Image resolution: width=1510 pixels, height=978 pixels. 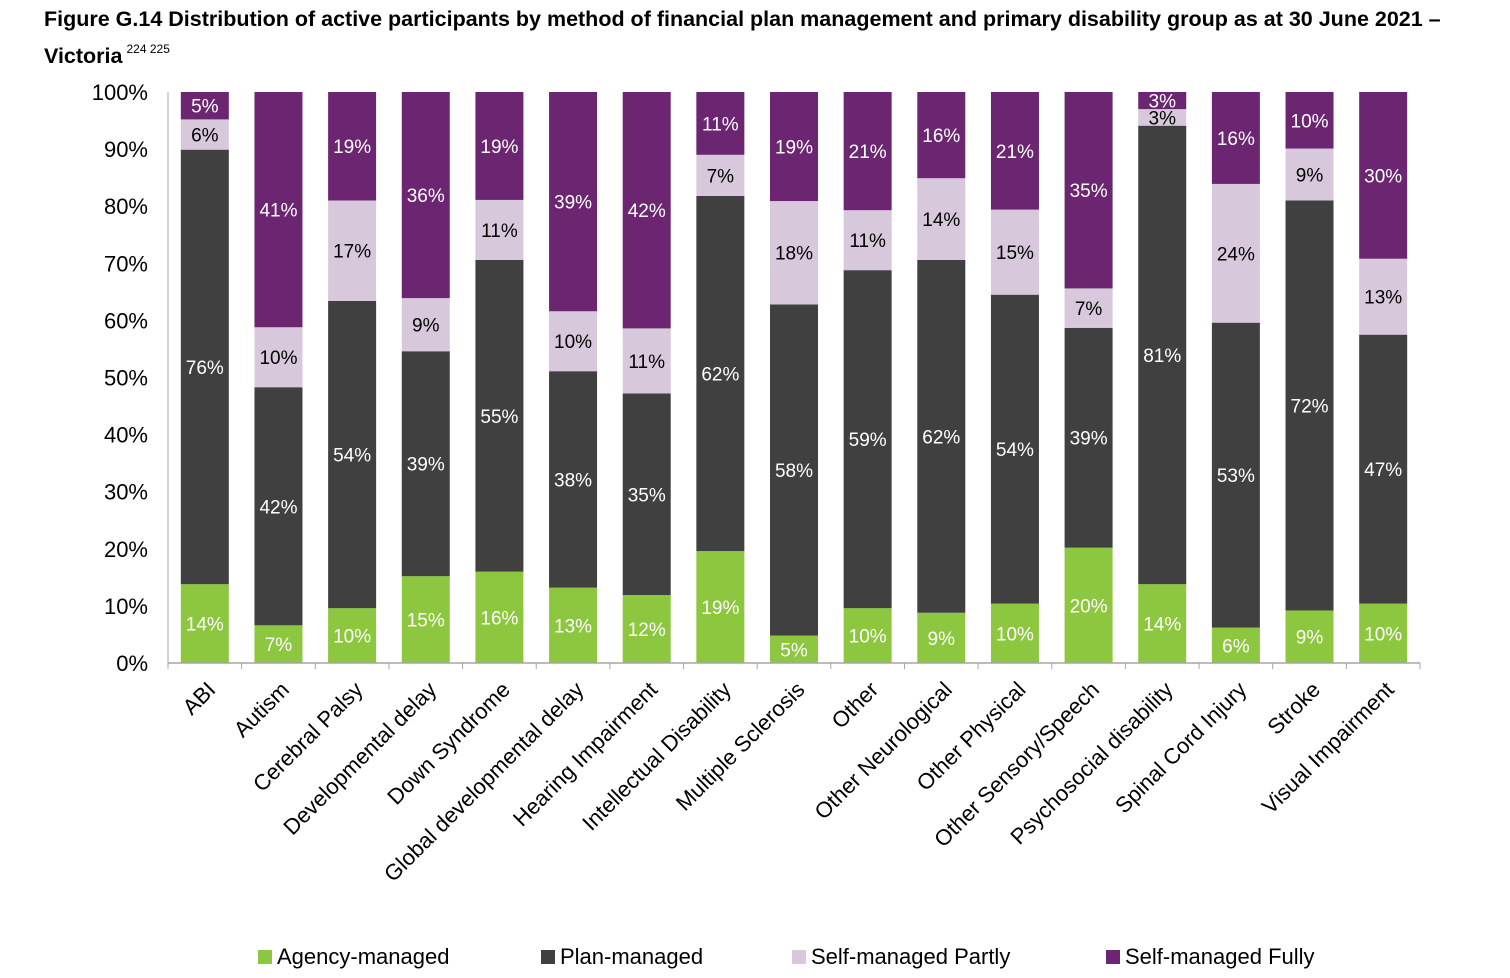 I want to click on data-label: 7%, so click(x=1089, y=309).